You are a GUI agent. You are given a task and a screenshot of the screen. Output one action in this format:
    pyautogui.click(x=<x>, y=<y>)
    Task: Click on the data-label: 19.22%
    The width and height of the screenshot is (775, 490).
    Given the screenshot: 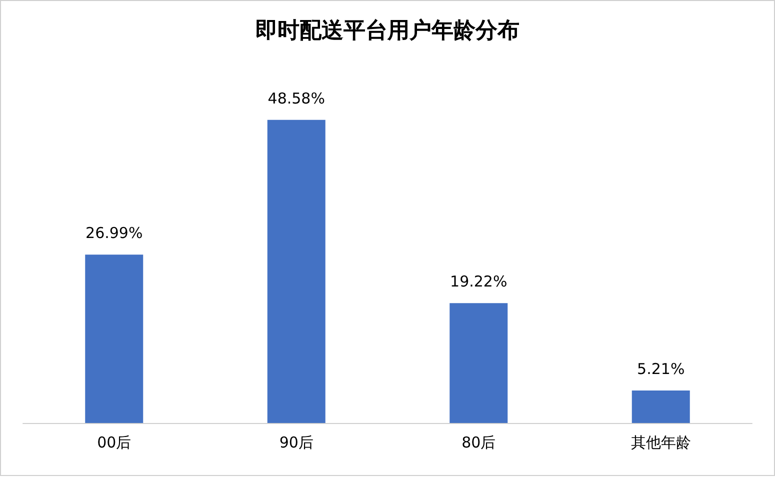 What is the action you would take?
    pyautogui.click(x=479, y=281)
    